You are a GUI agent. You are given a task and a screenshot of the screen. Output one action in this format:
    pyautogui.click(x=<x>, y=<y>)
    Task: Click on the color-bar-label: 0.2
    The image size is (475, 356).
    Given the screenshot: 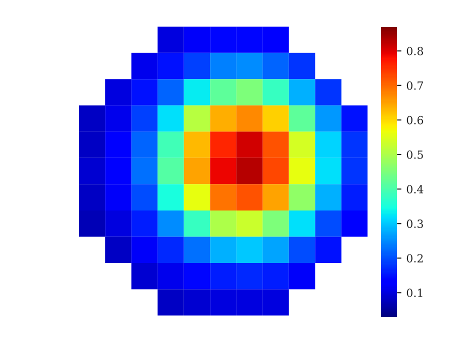 What is the action you would take?
    pyautogui.click(x=414, y=258)
    